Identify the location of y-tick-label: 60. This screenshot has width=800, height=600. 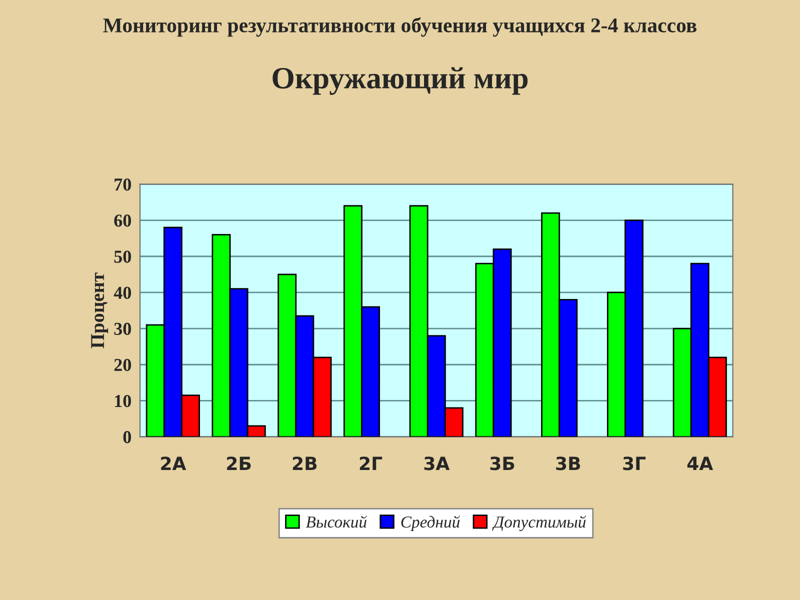
(122, 220).